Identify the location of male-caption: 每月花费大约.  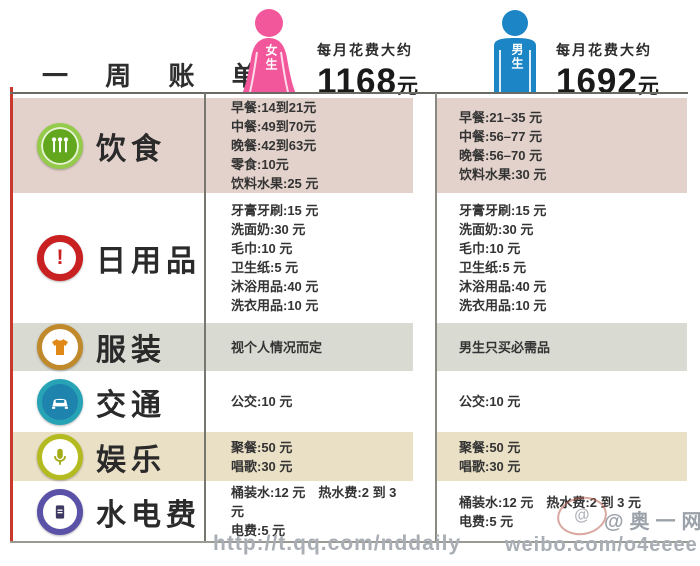
(604, 50).